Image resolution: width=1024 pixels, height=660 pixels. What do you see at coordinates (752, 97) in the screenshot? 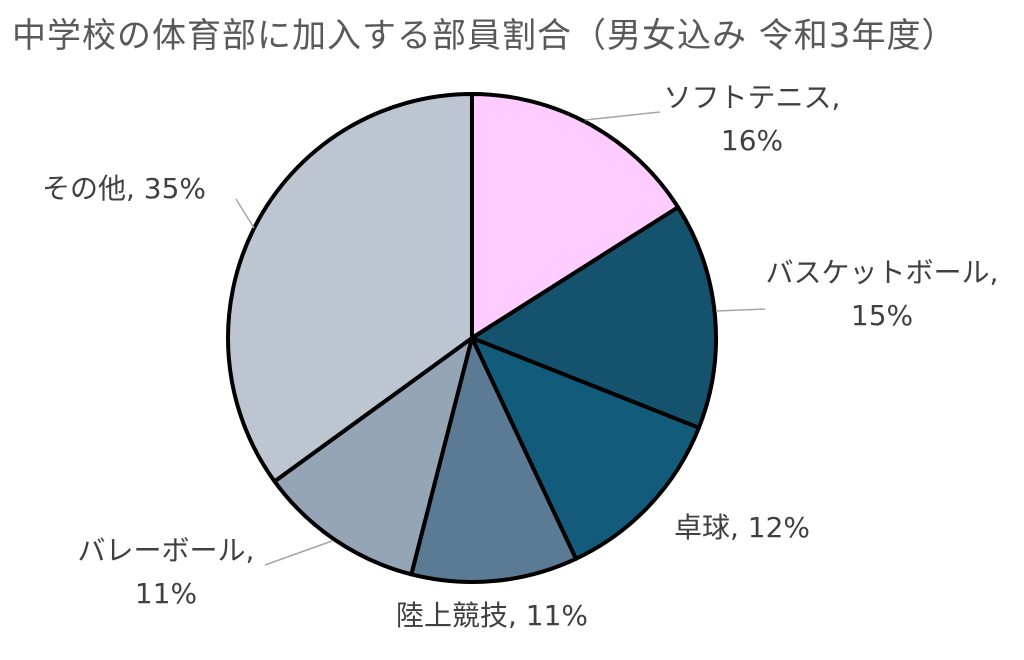
I see `data-label-category: ソフトテニス,` at bounding box center [752, 97].